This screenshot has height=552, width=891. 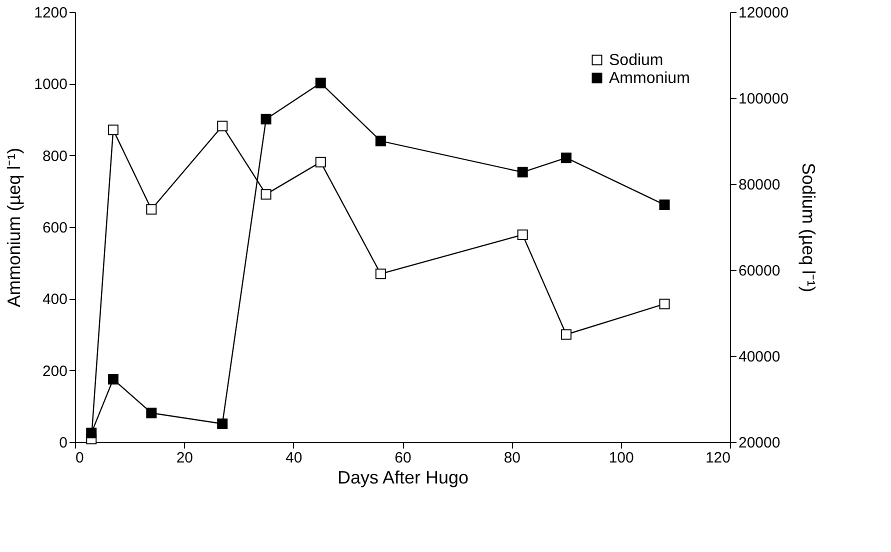 I want to click on legend-label: Sodium, so click(x=636, y=60).